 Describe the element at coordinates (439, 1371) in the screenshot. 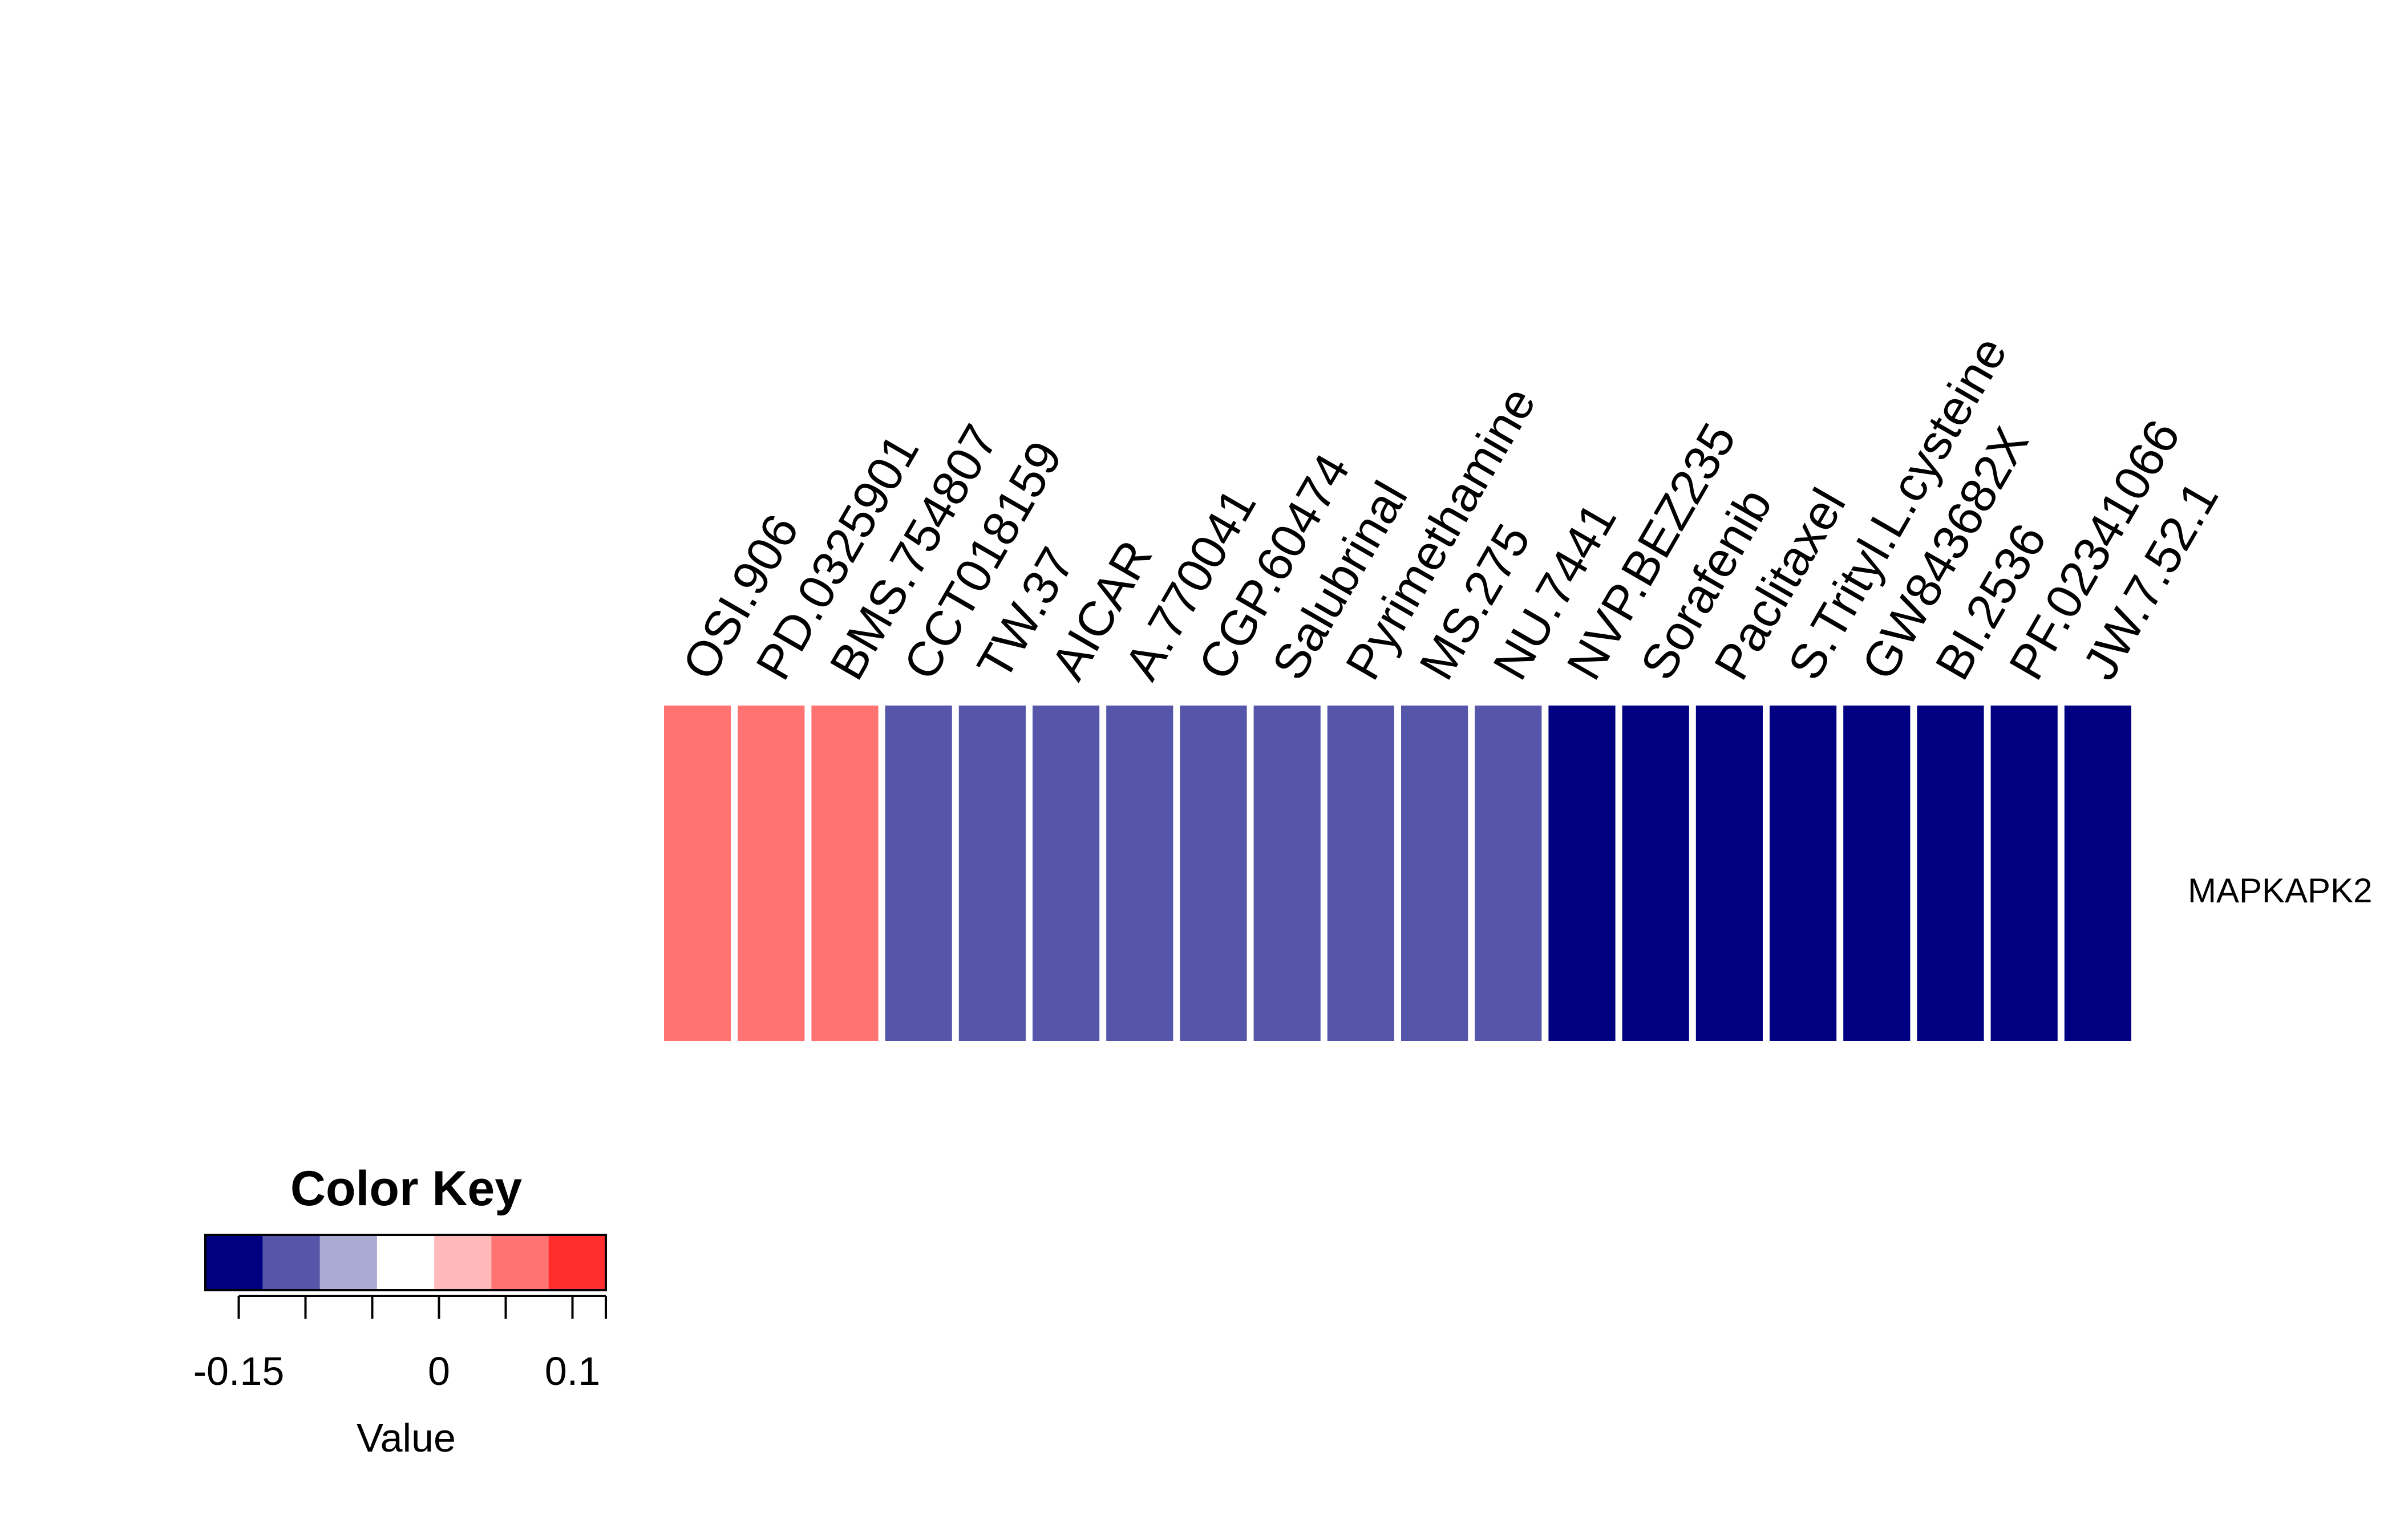

I see `color-key-tick-label: 0` at that location.